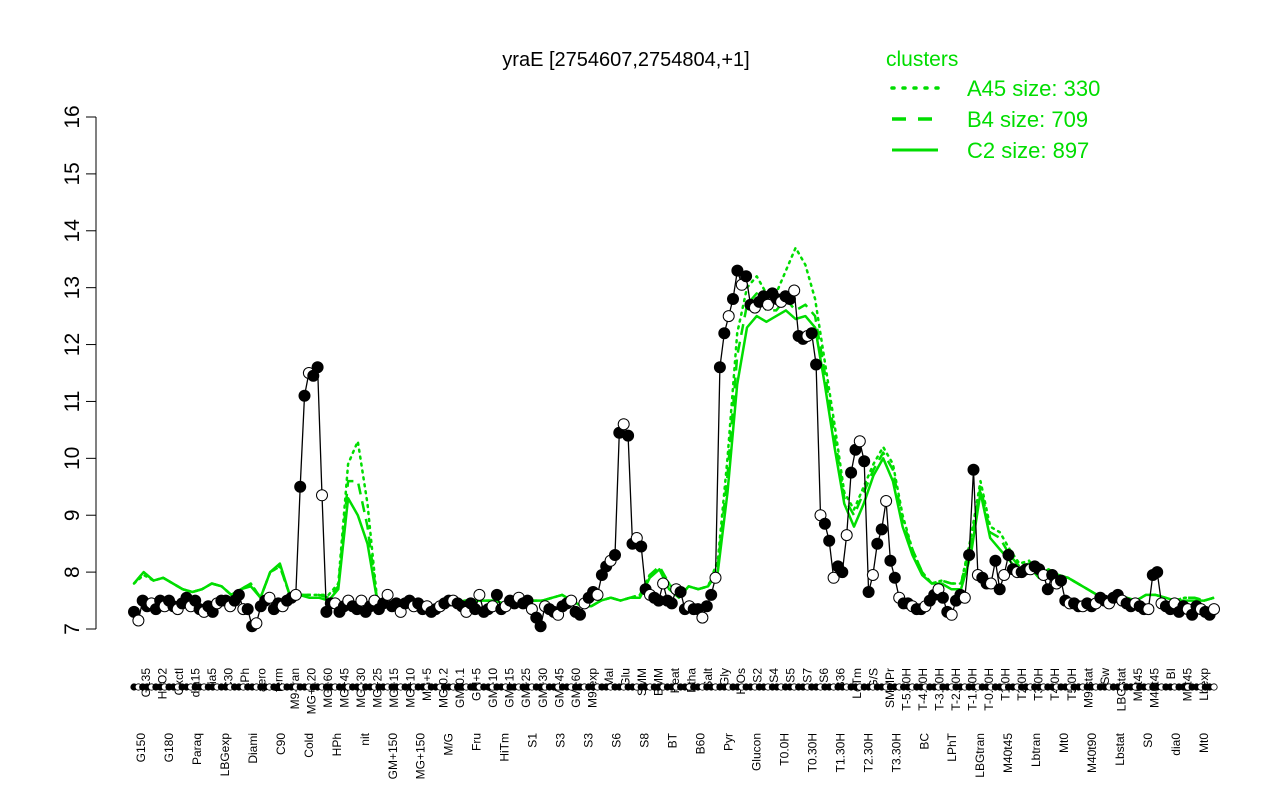  What do you see at coordinates (1105, 676) in the screenshot?
I see `x-tick-label: Sw` at bounding box center [1105, 676].